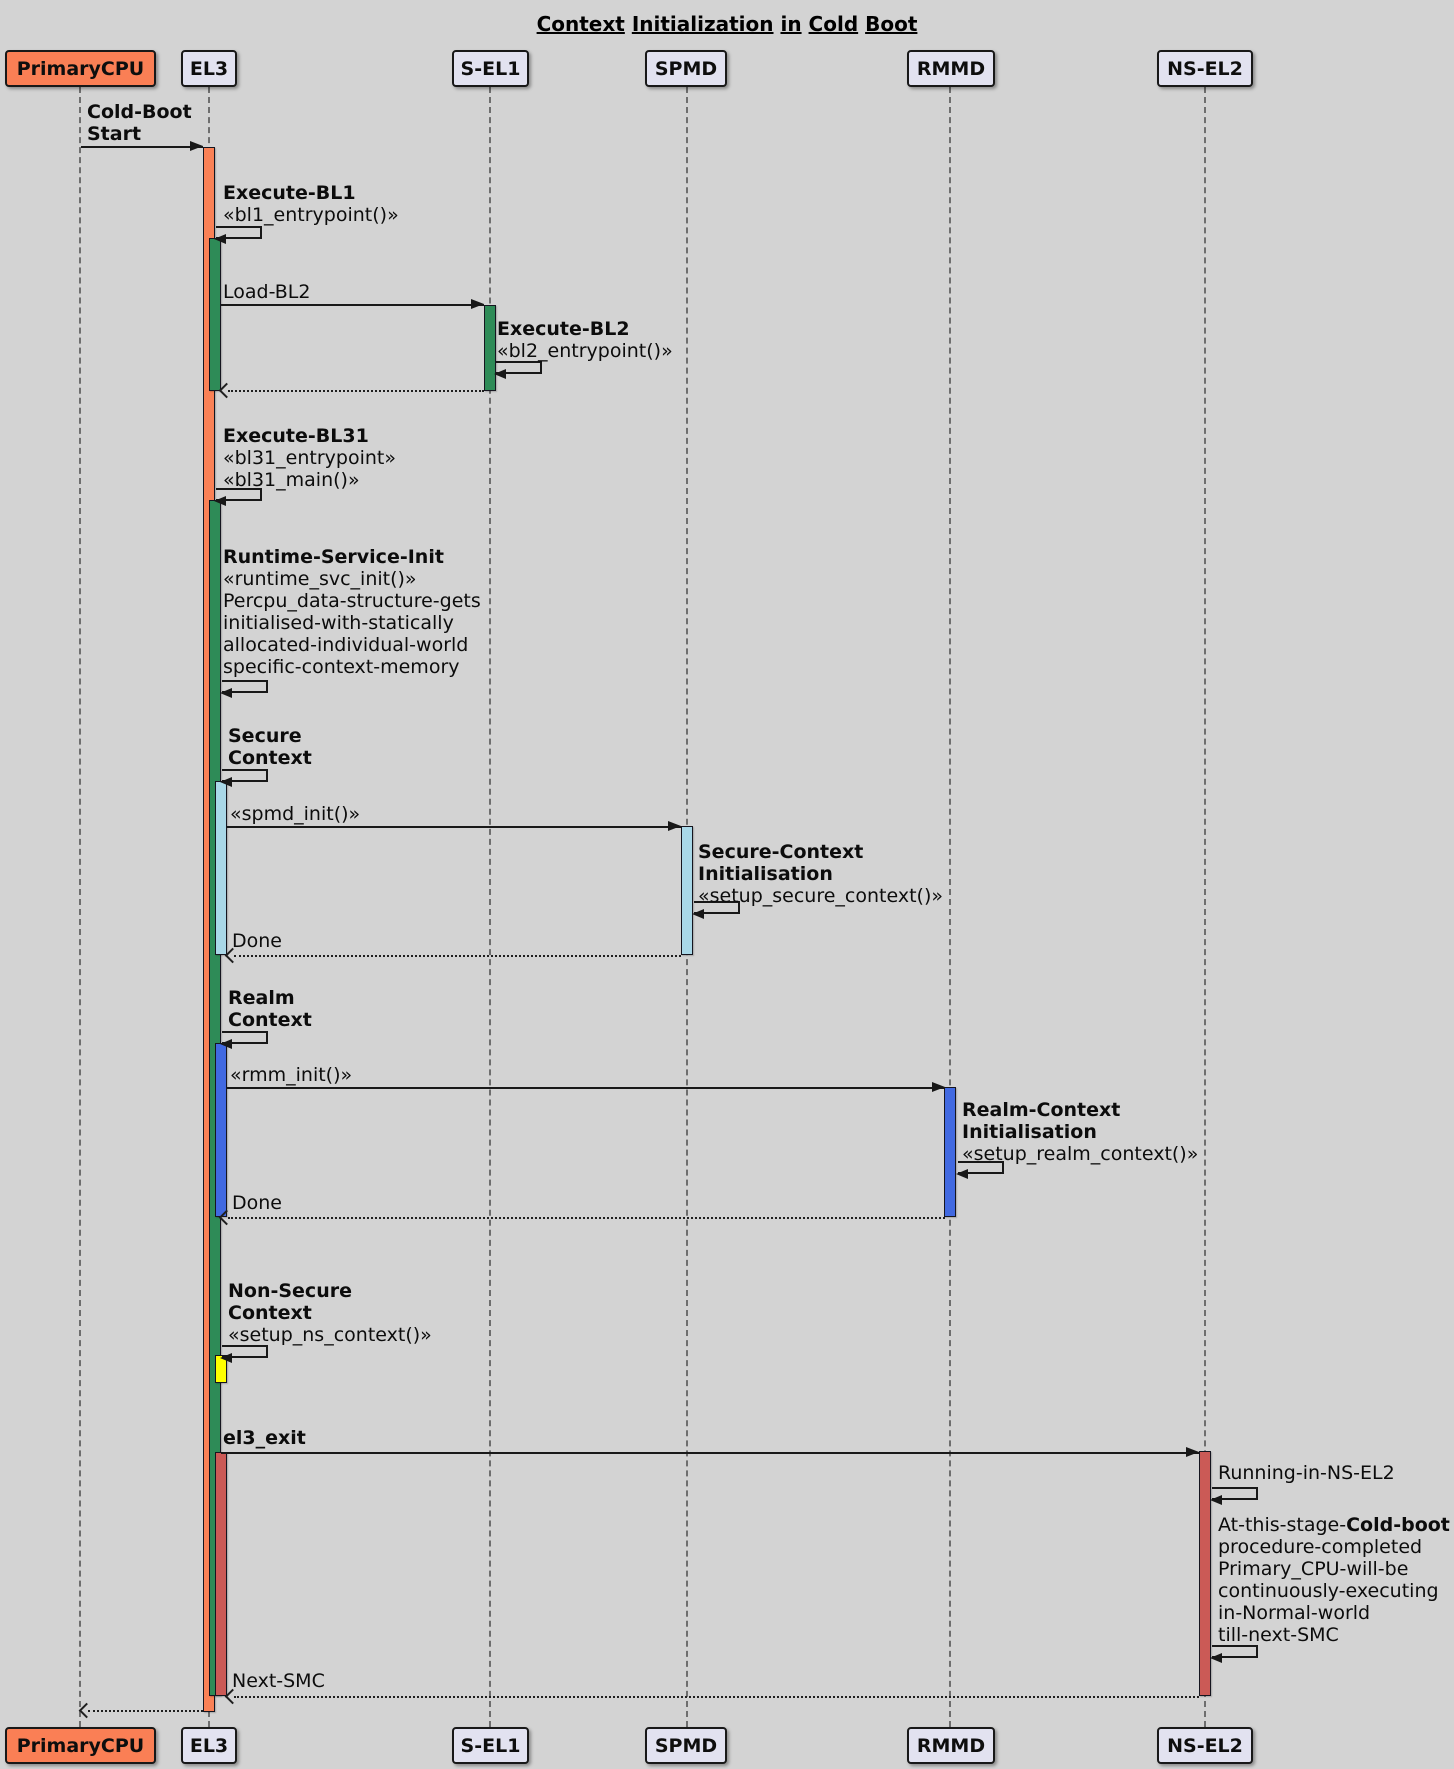  Describe the element at coordinates (226, 782) in the screenshot. I see `arrowhead-secure-context` at that location.